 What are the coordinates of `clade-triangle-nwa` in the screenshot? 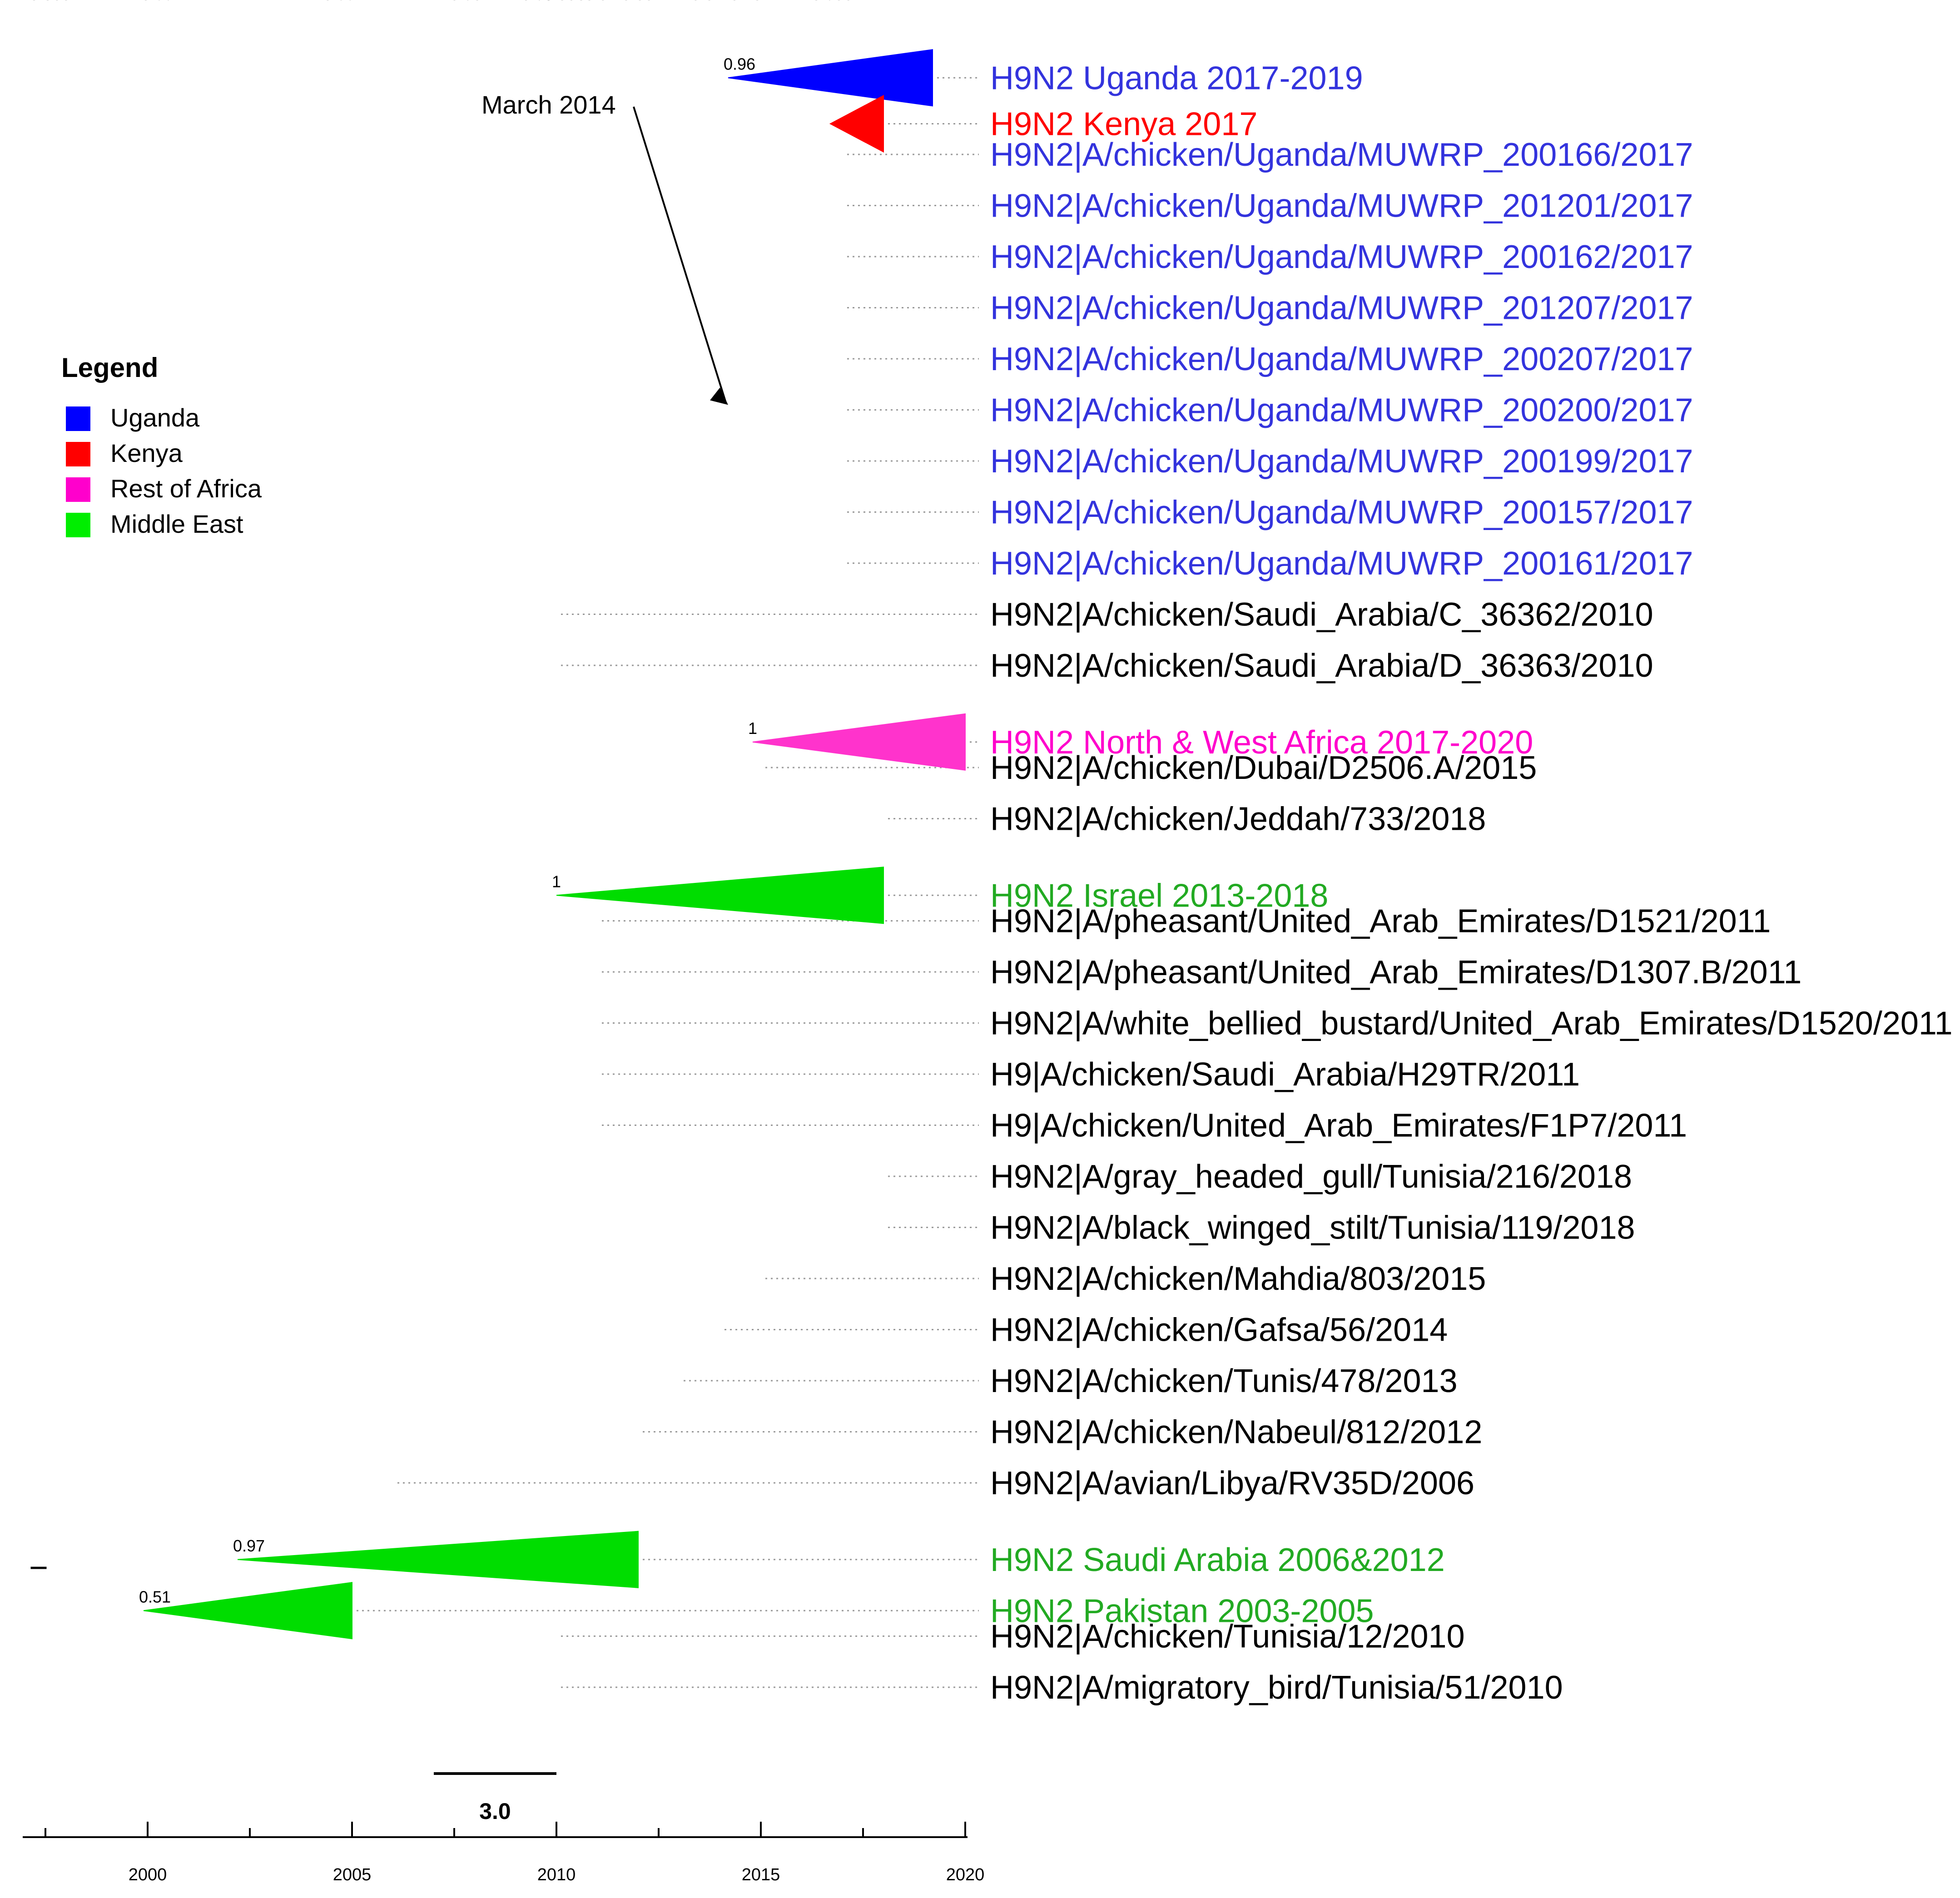 It's located at (859, 742).